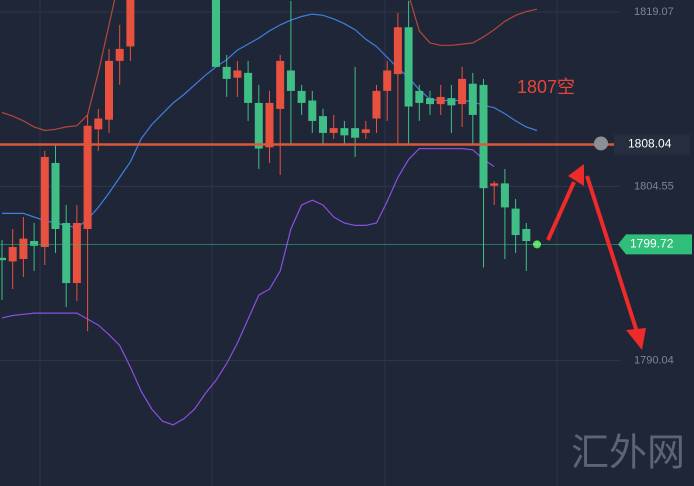 The height and width of the screenshot is (486, 694). I want to click on y-tick-label: 1790.04, so click(654, 361).